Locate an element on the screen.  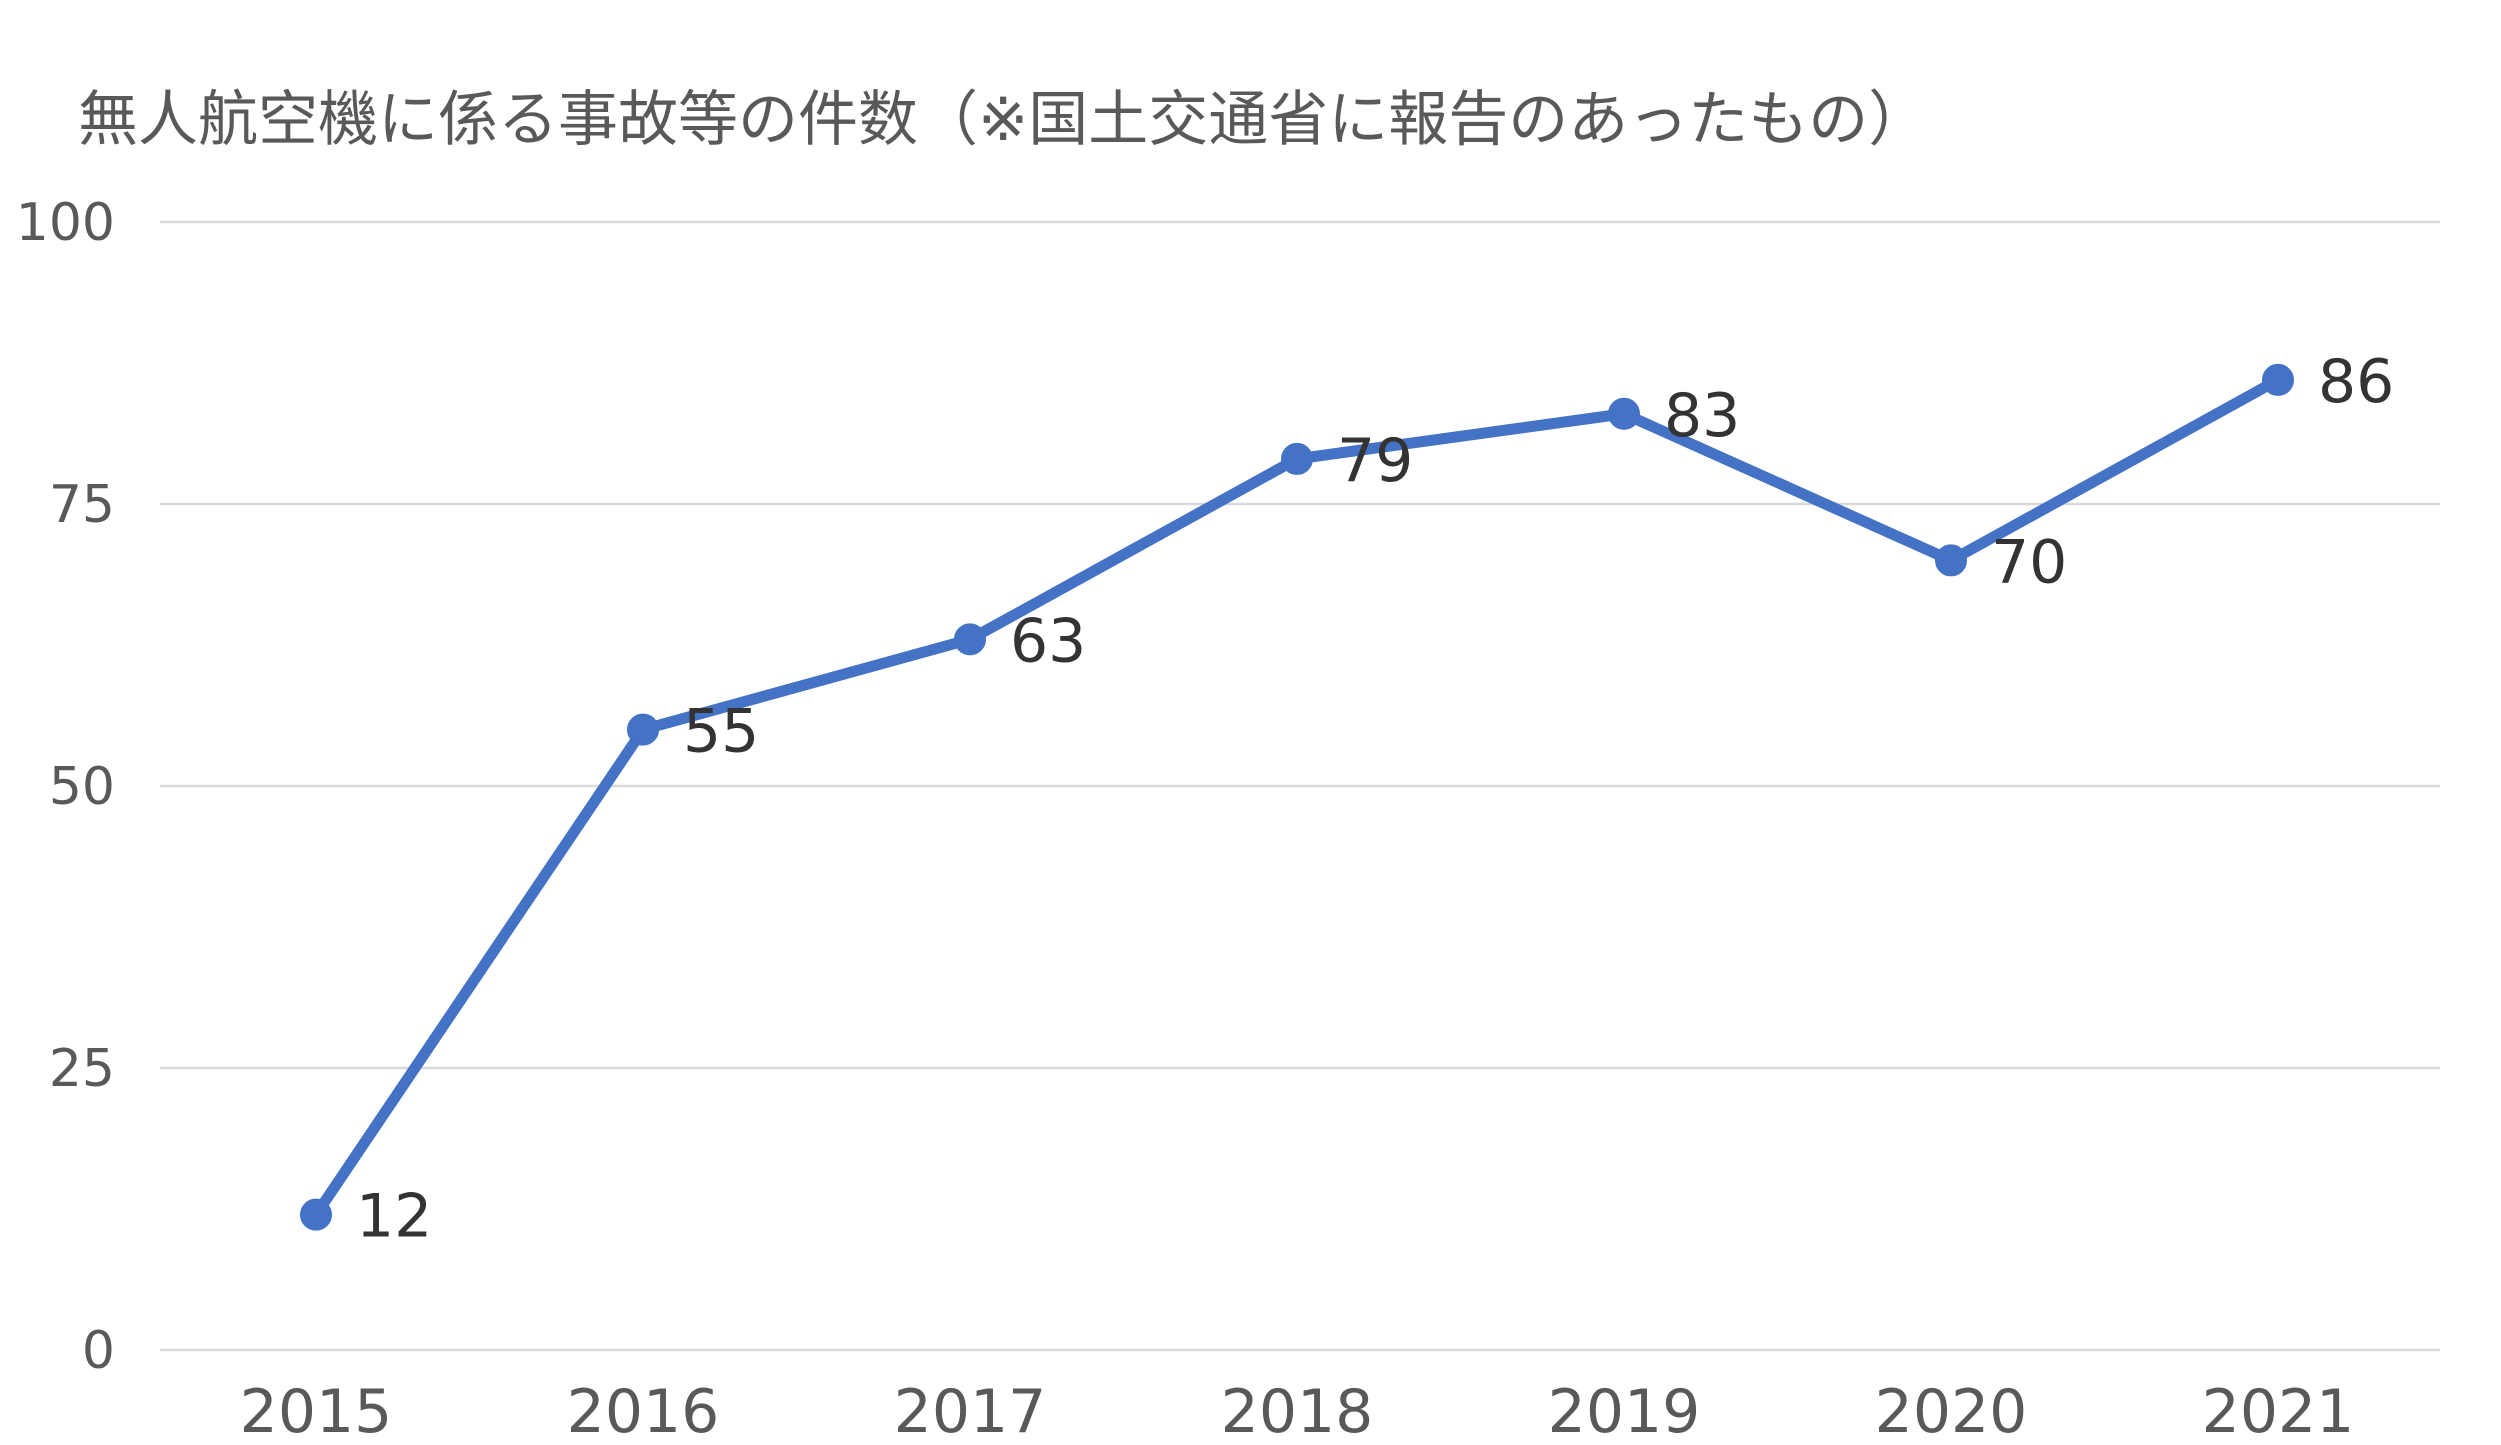
data-label: 55 is located at coordinates (721, 732).